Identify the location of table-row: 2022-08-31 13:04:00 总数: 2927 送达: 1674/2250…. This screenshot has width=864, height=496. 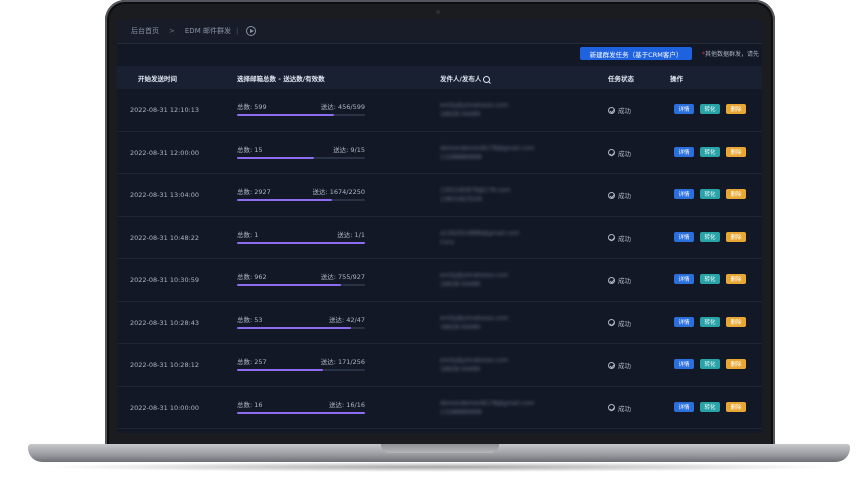
(439, 195).